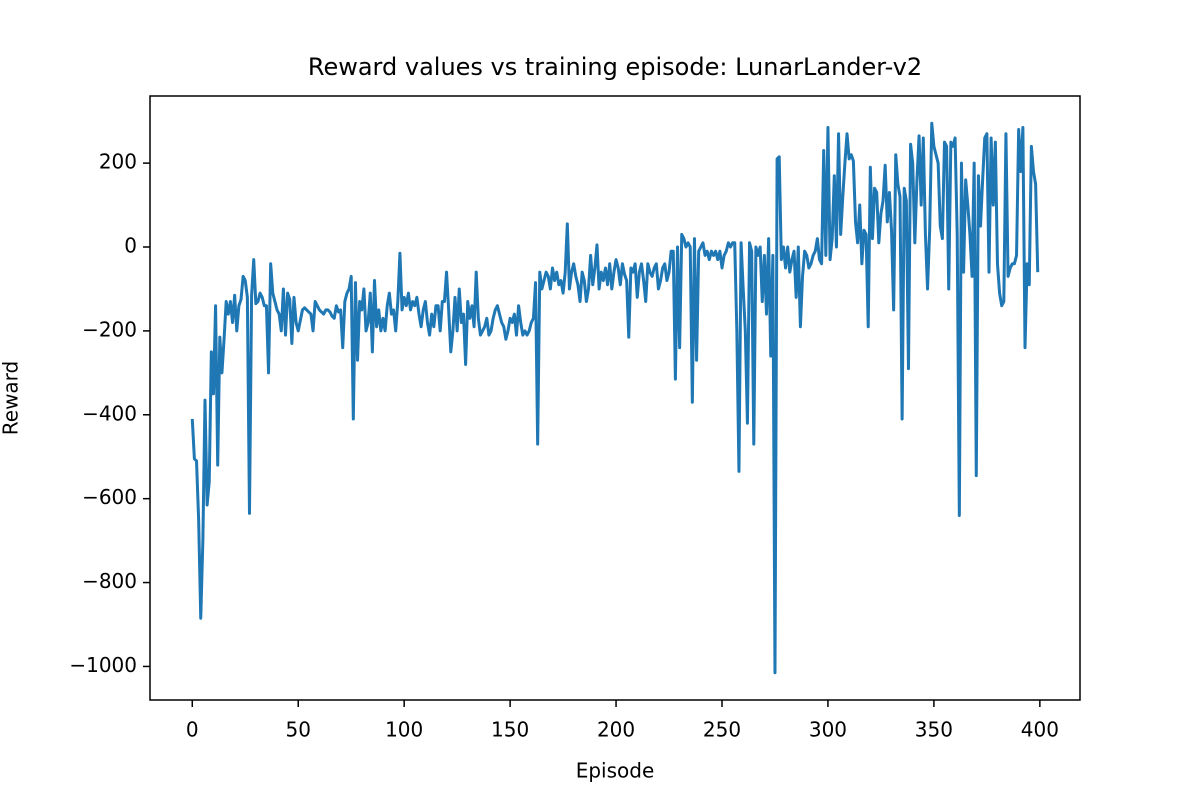 The height and width of the screenshot is (800, 1200). Describe the element at coordinates (722, 730) in the screenshot. I see `x-tick-label: 250` at that location.